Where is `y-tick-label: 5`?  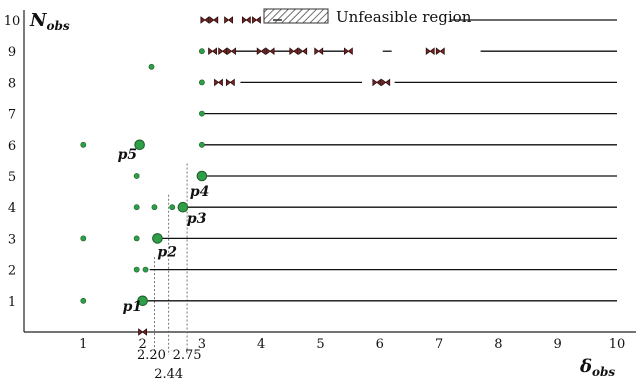 y-tick-label: 5 is located at coordinates (12, 177).